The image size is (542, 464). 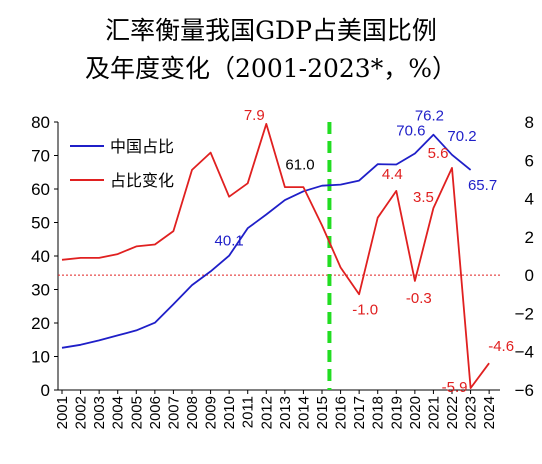 What do you see at coordinates (501, 346) in the screenshot?
I see `data-label: -4.6` at bounding box center [501, 346].